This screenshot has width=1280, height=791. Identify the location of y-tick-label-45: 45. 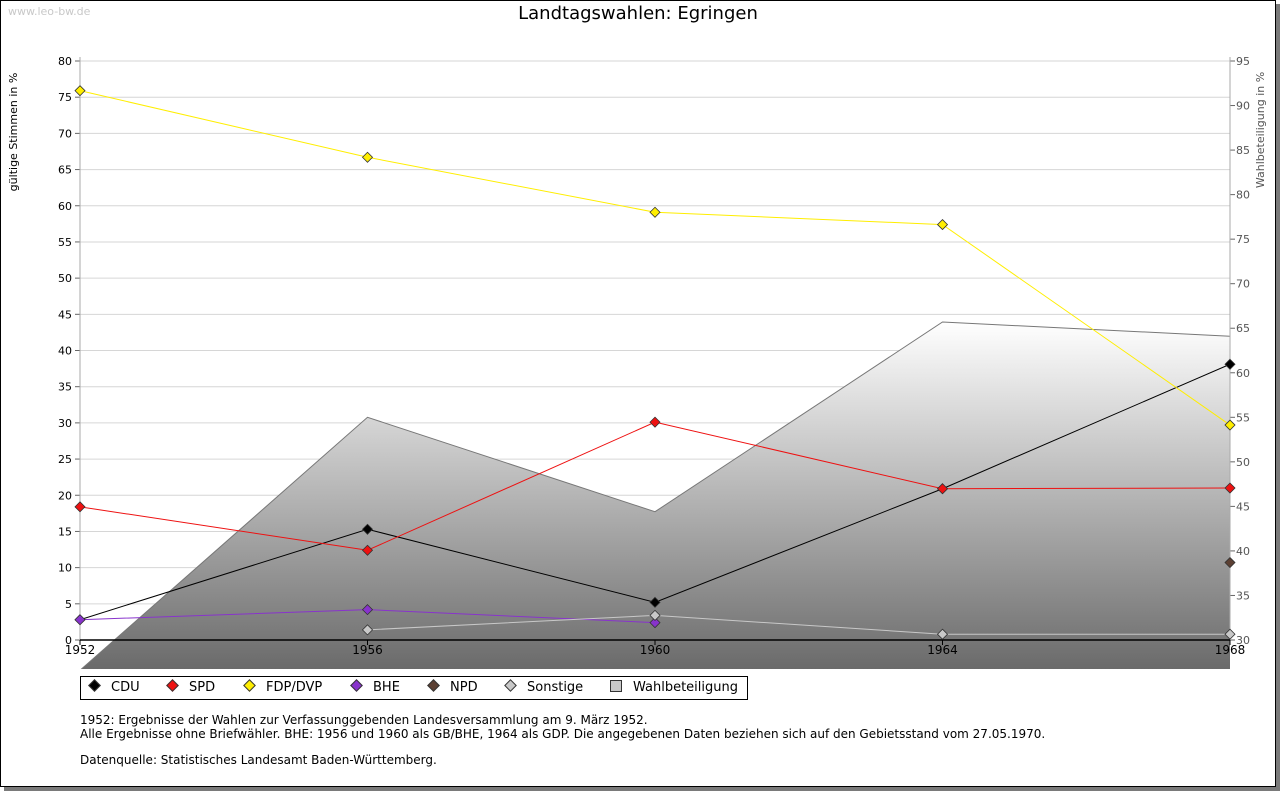
(65, 314).